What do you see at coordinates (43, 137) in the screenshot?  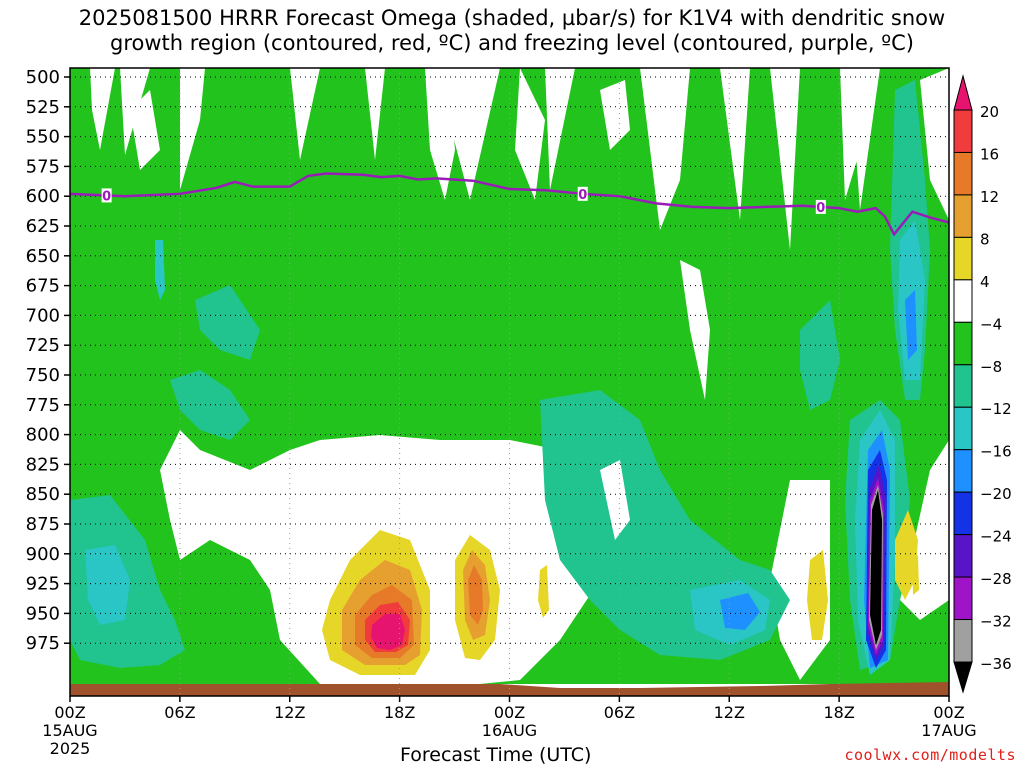 I see `y-tick-label: 550` at bounding box center [43, 137].